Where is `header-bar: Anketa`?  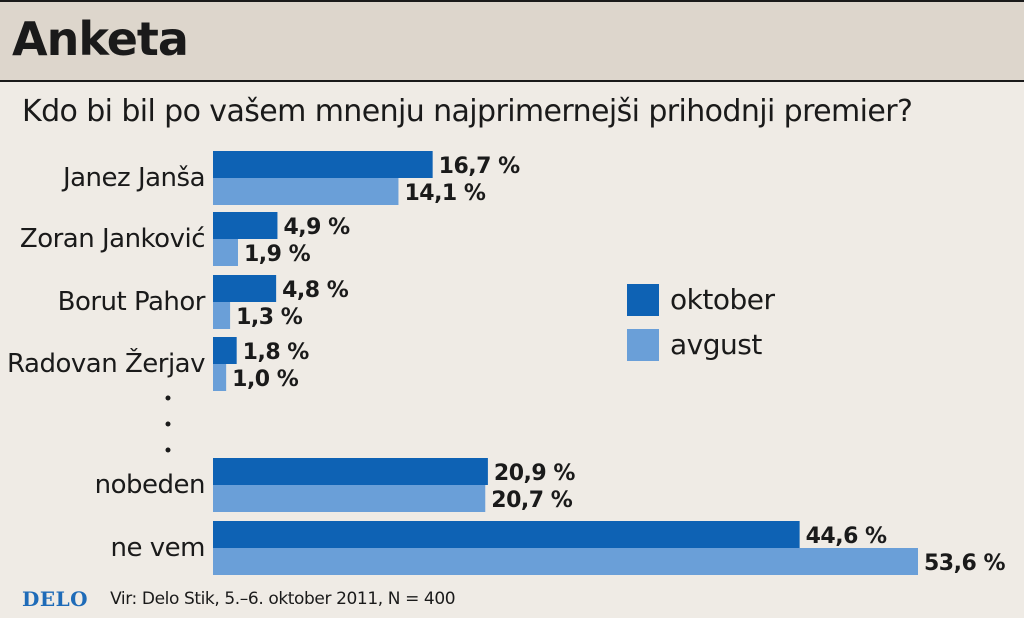
header-bar: Anketa is located at coordinates (512, 41).